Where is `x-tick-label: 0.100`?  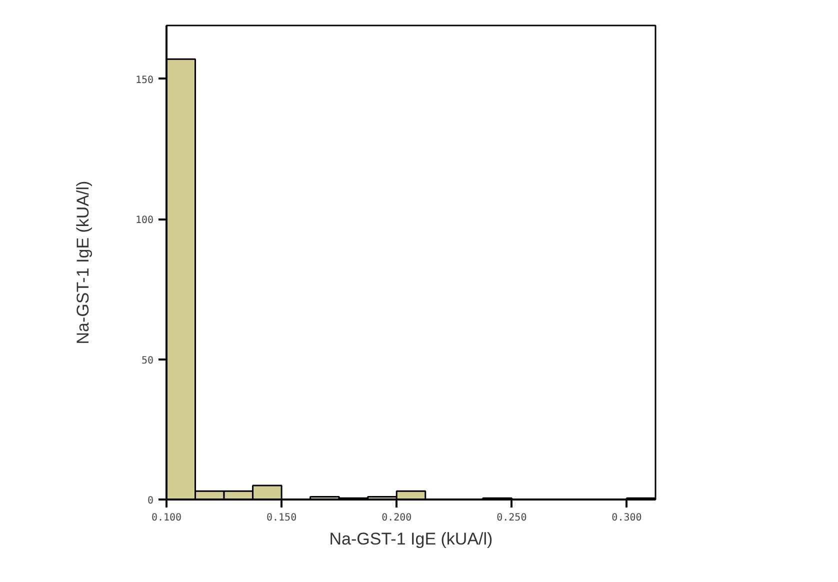
x-tick-label: 0.100 is located at coordinates (166, 518).